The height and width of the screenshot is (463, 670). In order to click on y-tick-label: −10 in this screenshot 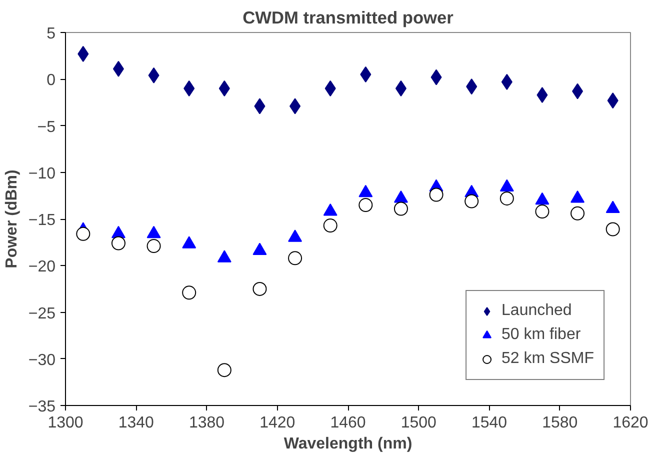, I will do `click(42, 173)`.